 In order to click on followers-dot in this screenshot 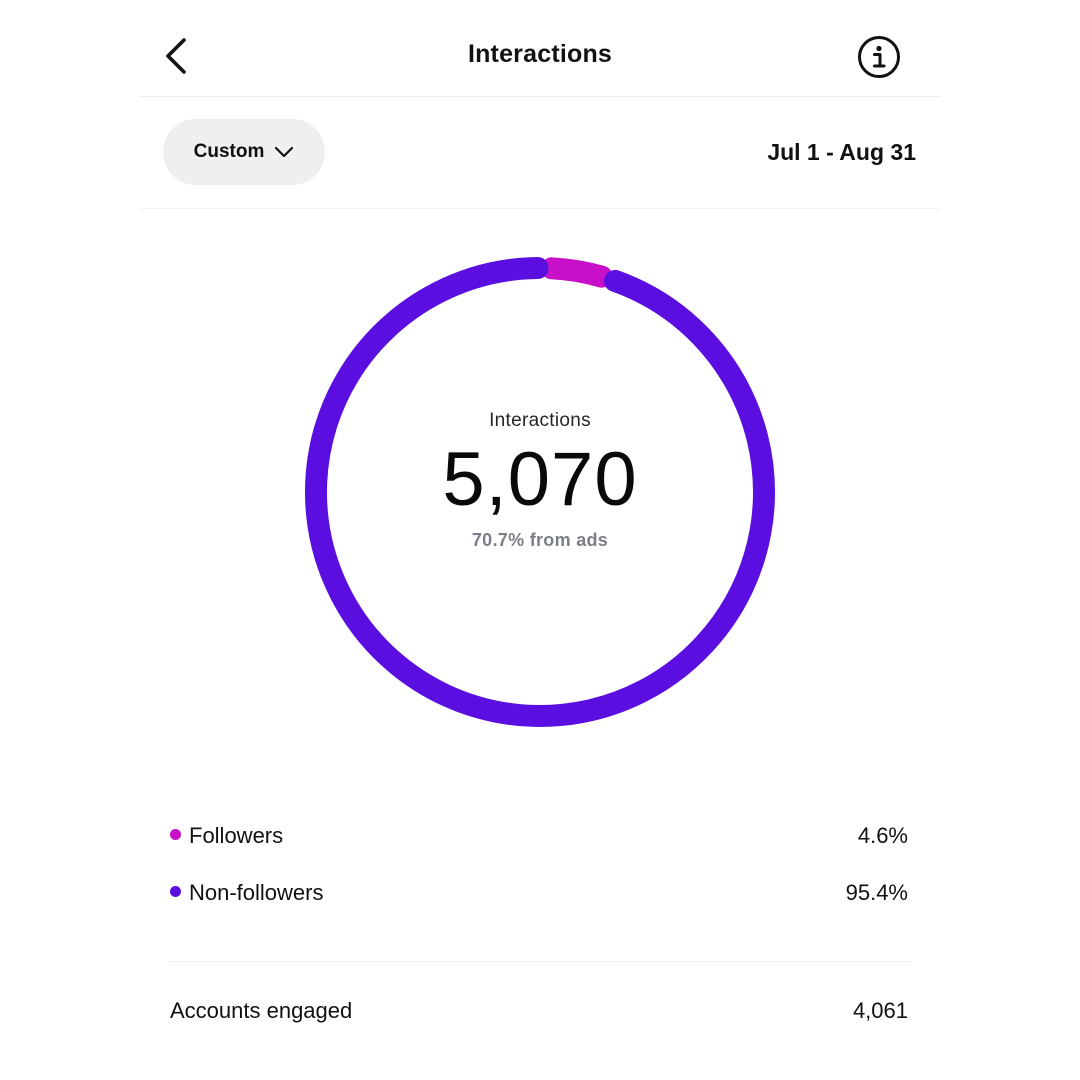, I will do `click(175, 834)`.